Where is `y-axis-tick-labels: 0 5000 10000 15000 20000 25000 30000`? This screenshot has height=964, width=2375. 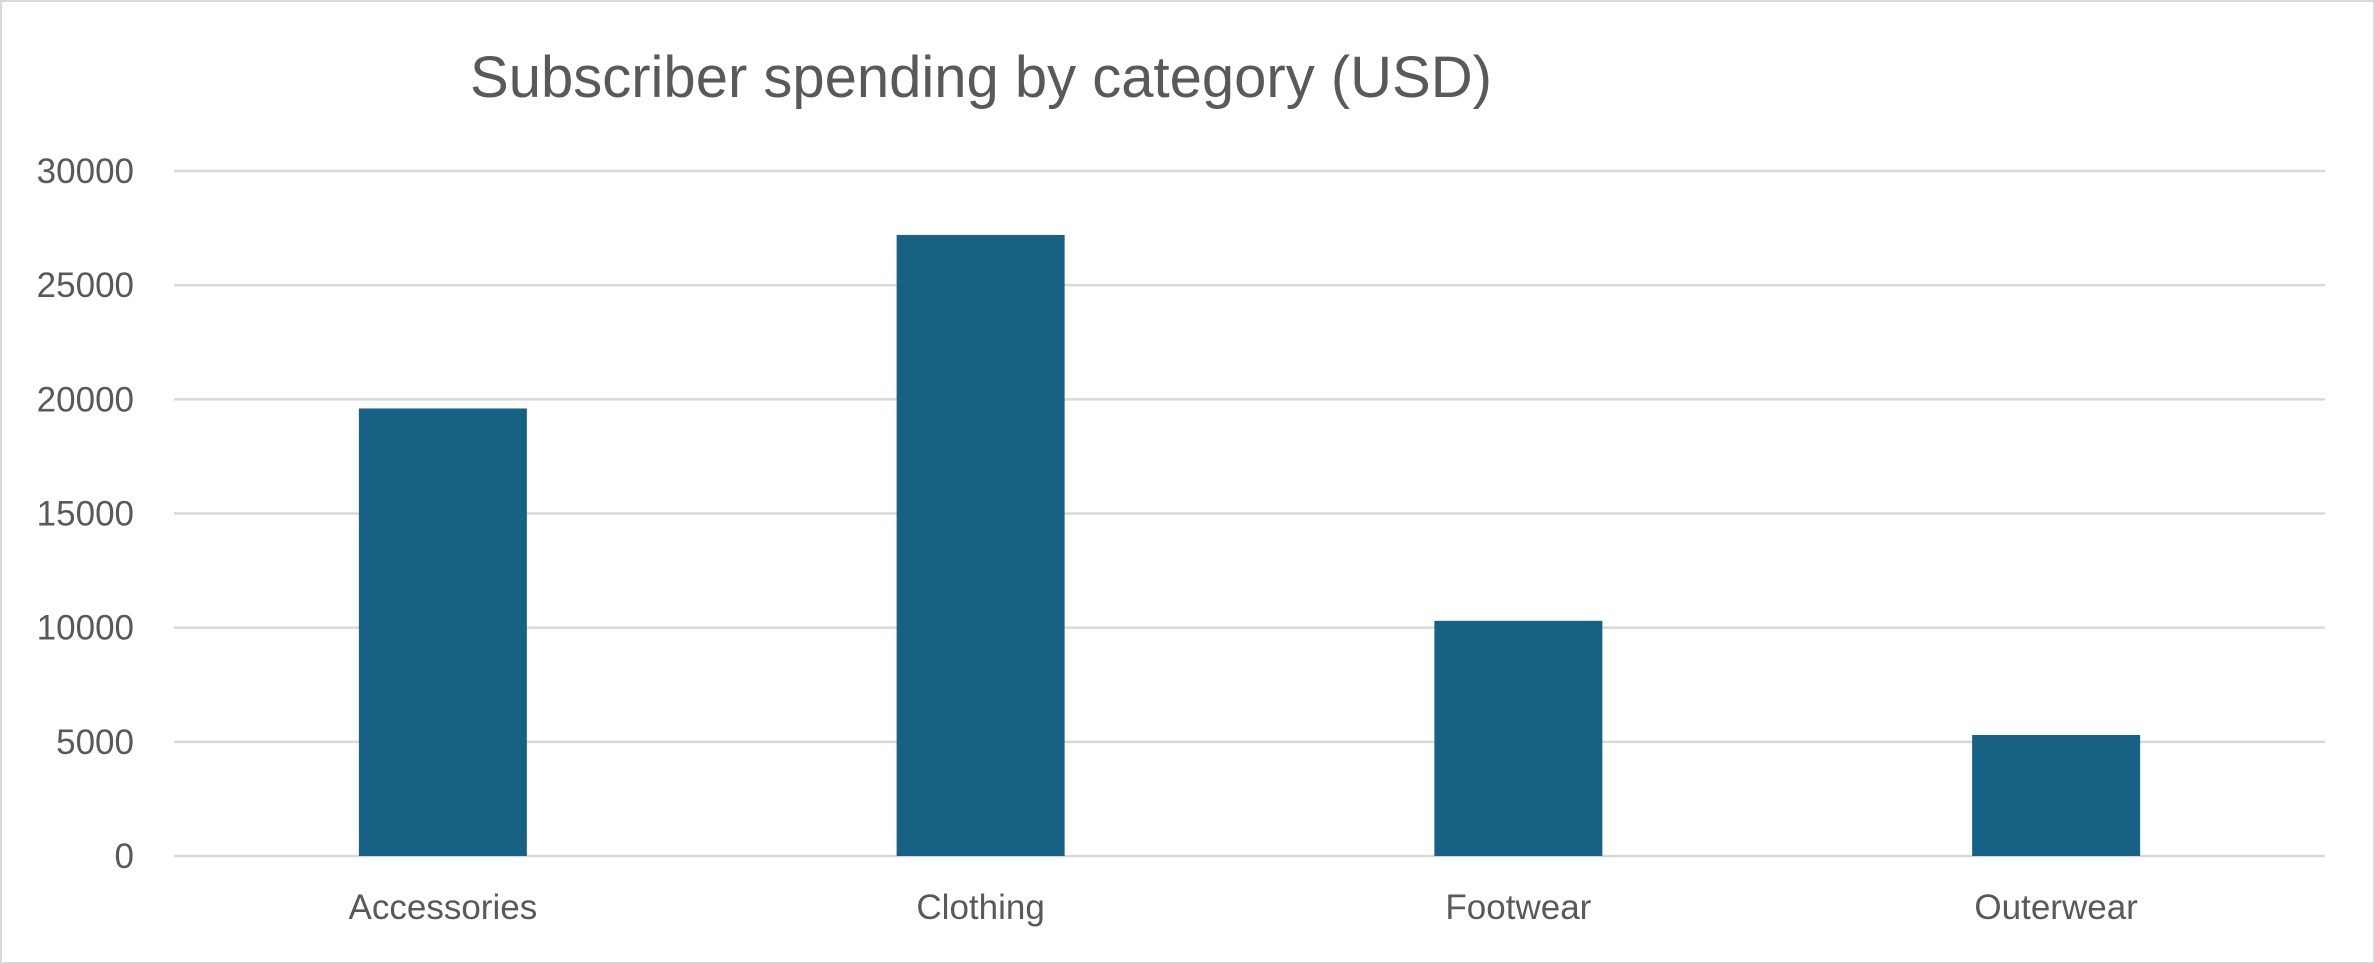 y-axis-tick-labels: 0 5000 10000 15000 20000 25000 30000 is located at coordinates (85, 514).